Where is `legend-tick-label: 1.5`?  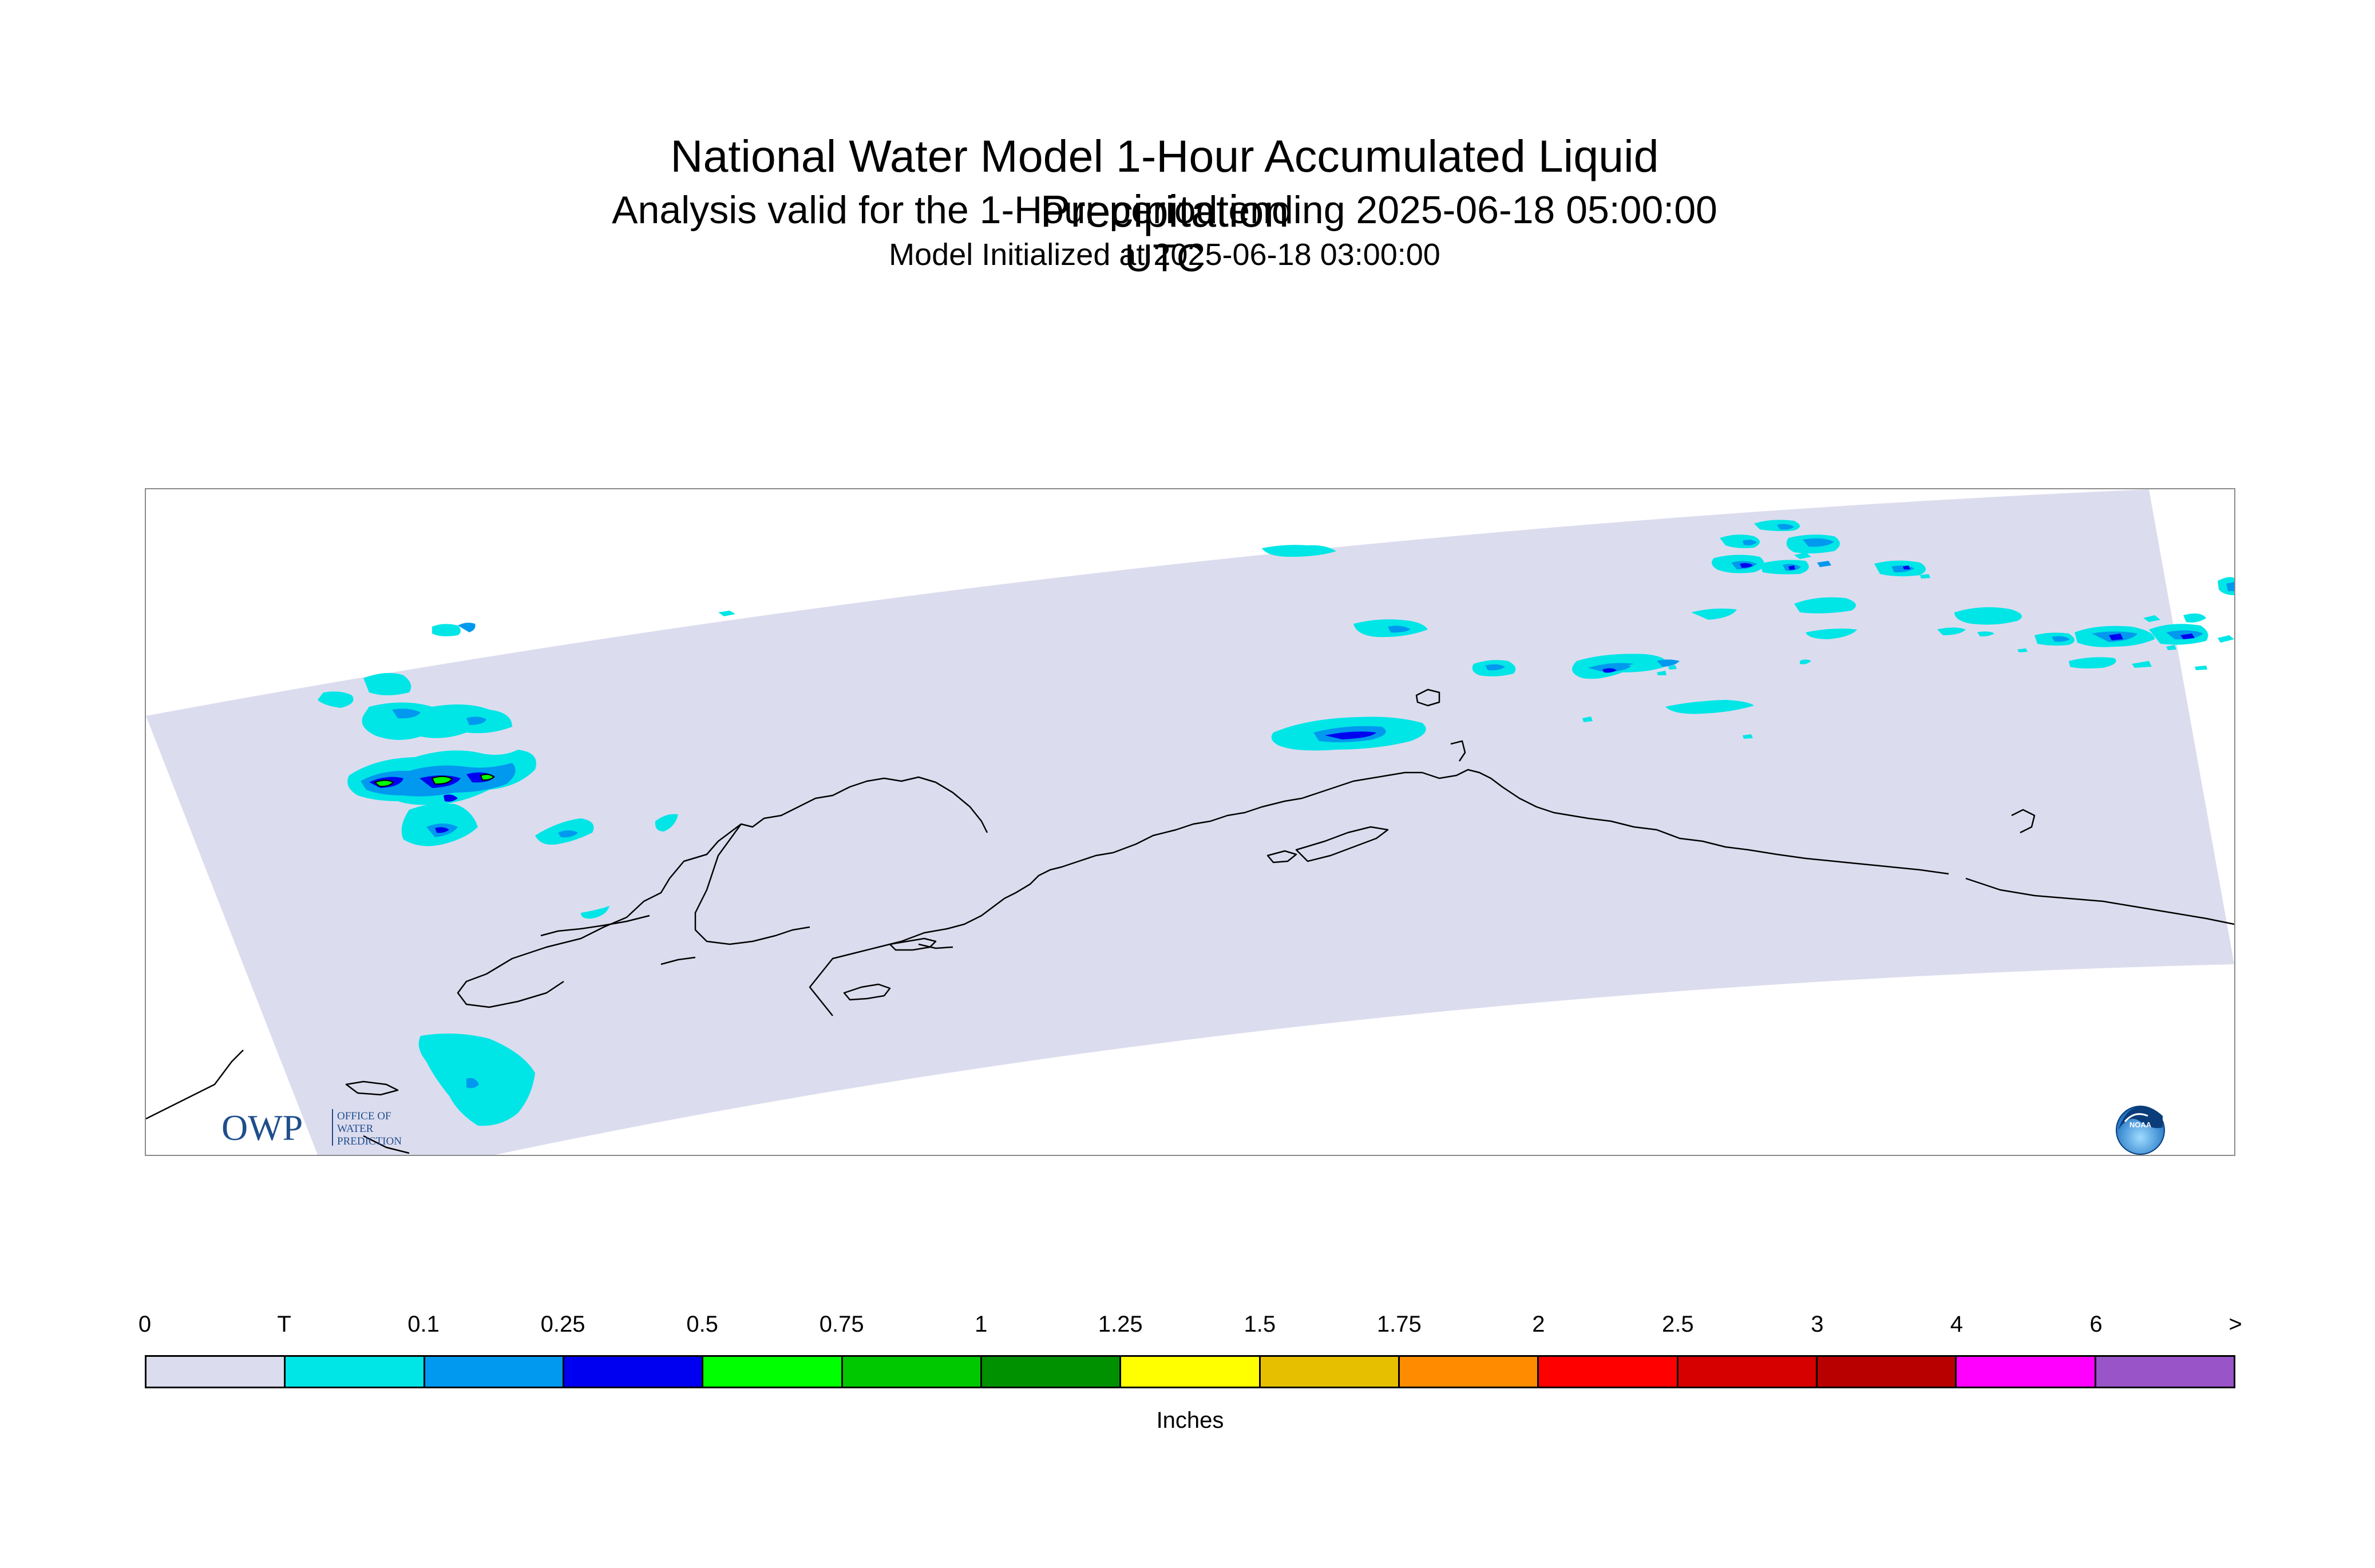 legend-tick-label: 1.5 is located at coordinates (1260, 1324).